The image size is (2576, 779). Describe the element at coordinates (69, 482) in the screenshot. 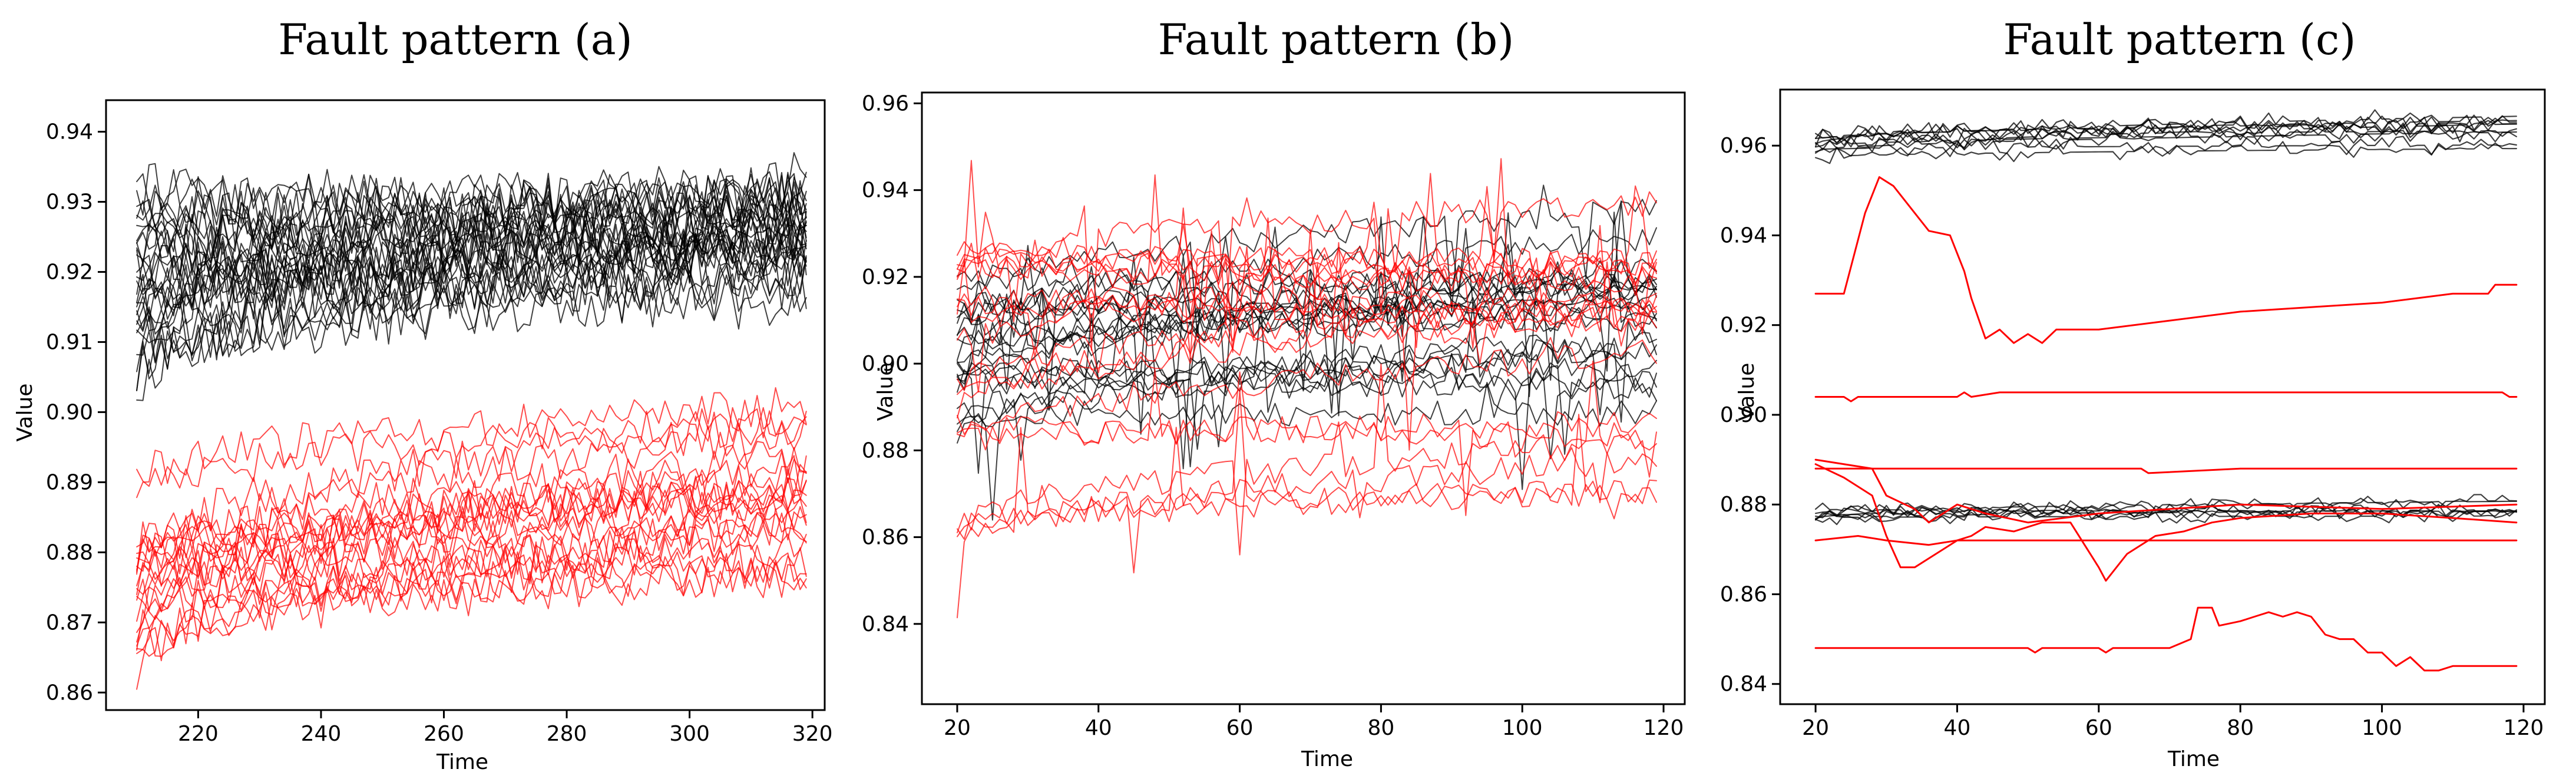

I see `panel-a-ytick-label: 0.89` at that location.